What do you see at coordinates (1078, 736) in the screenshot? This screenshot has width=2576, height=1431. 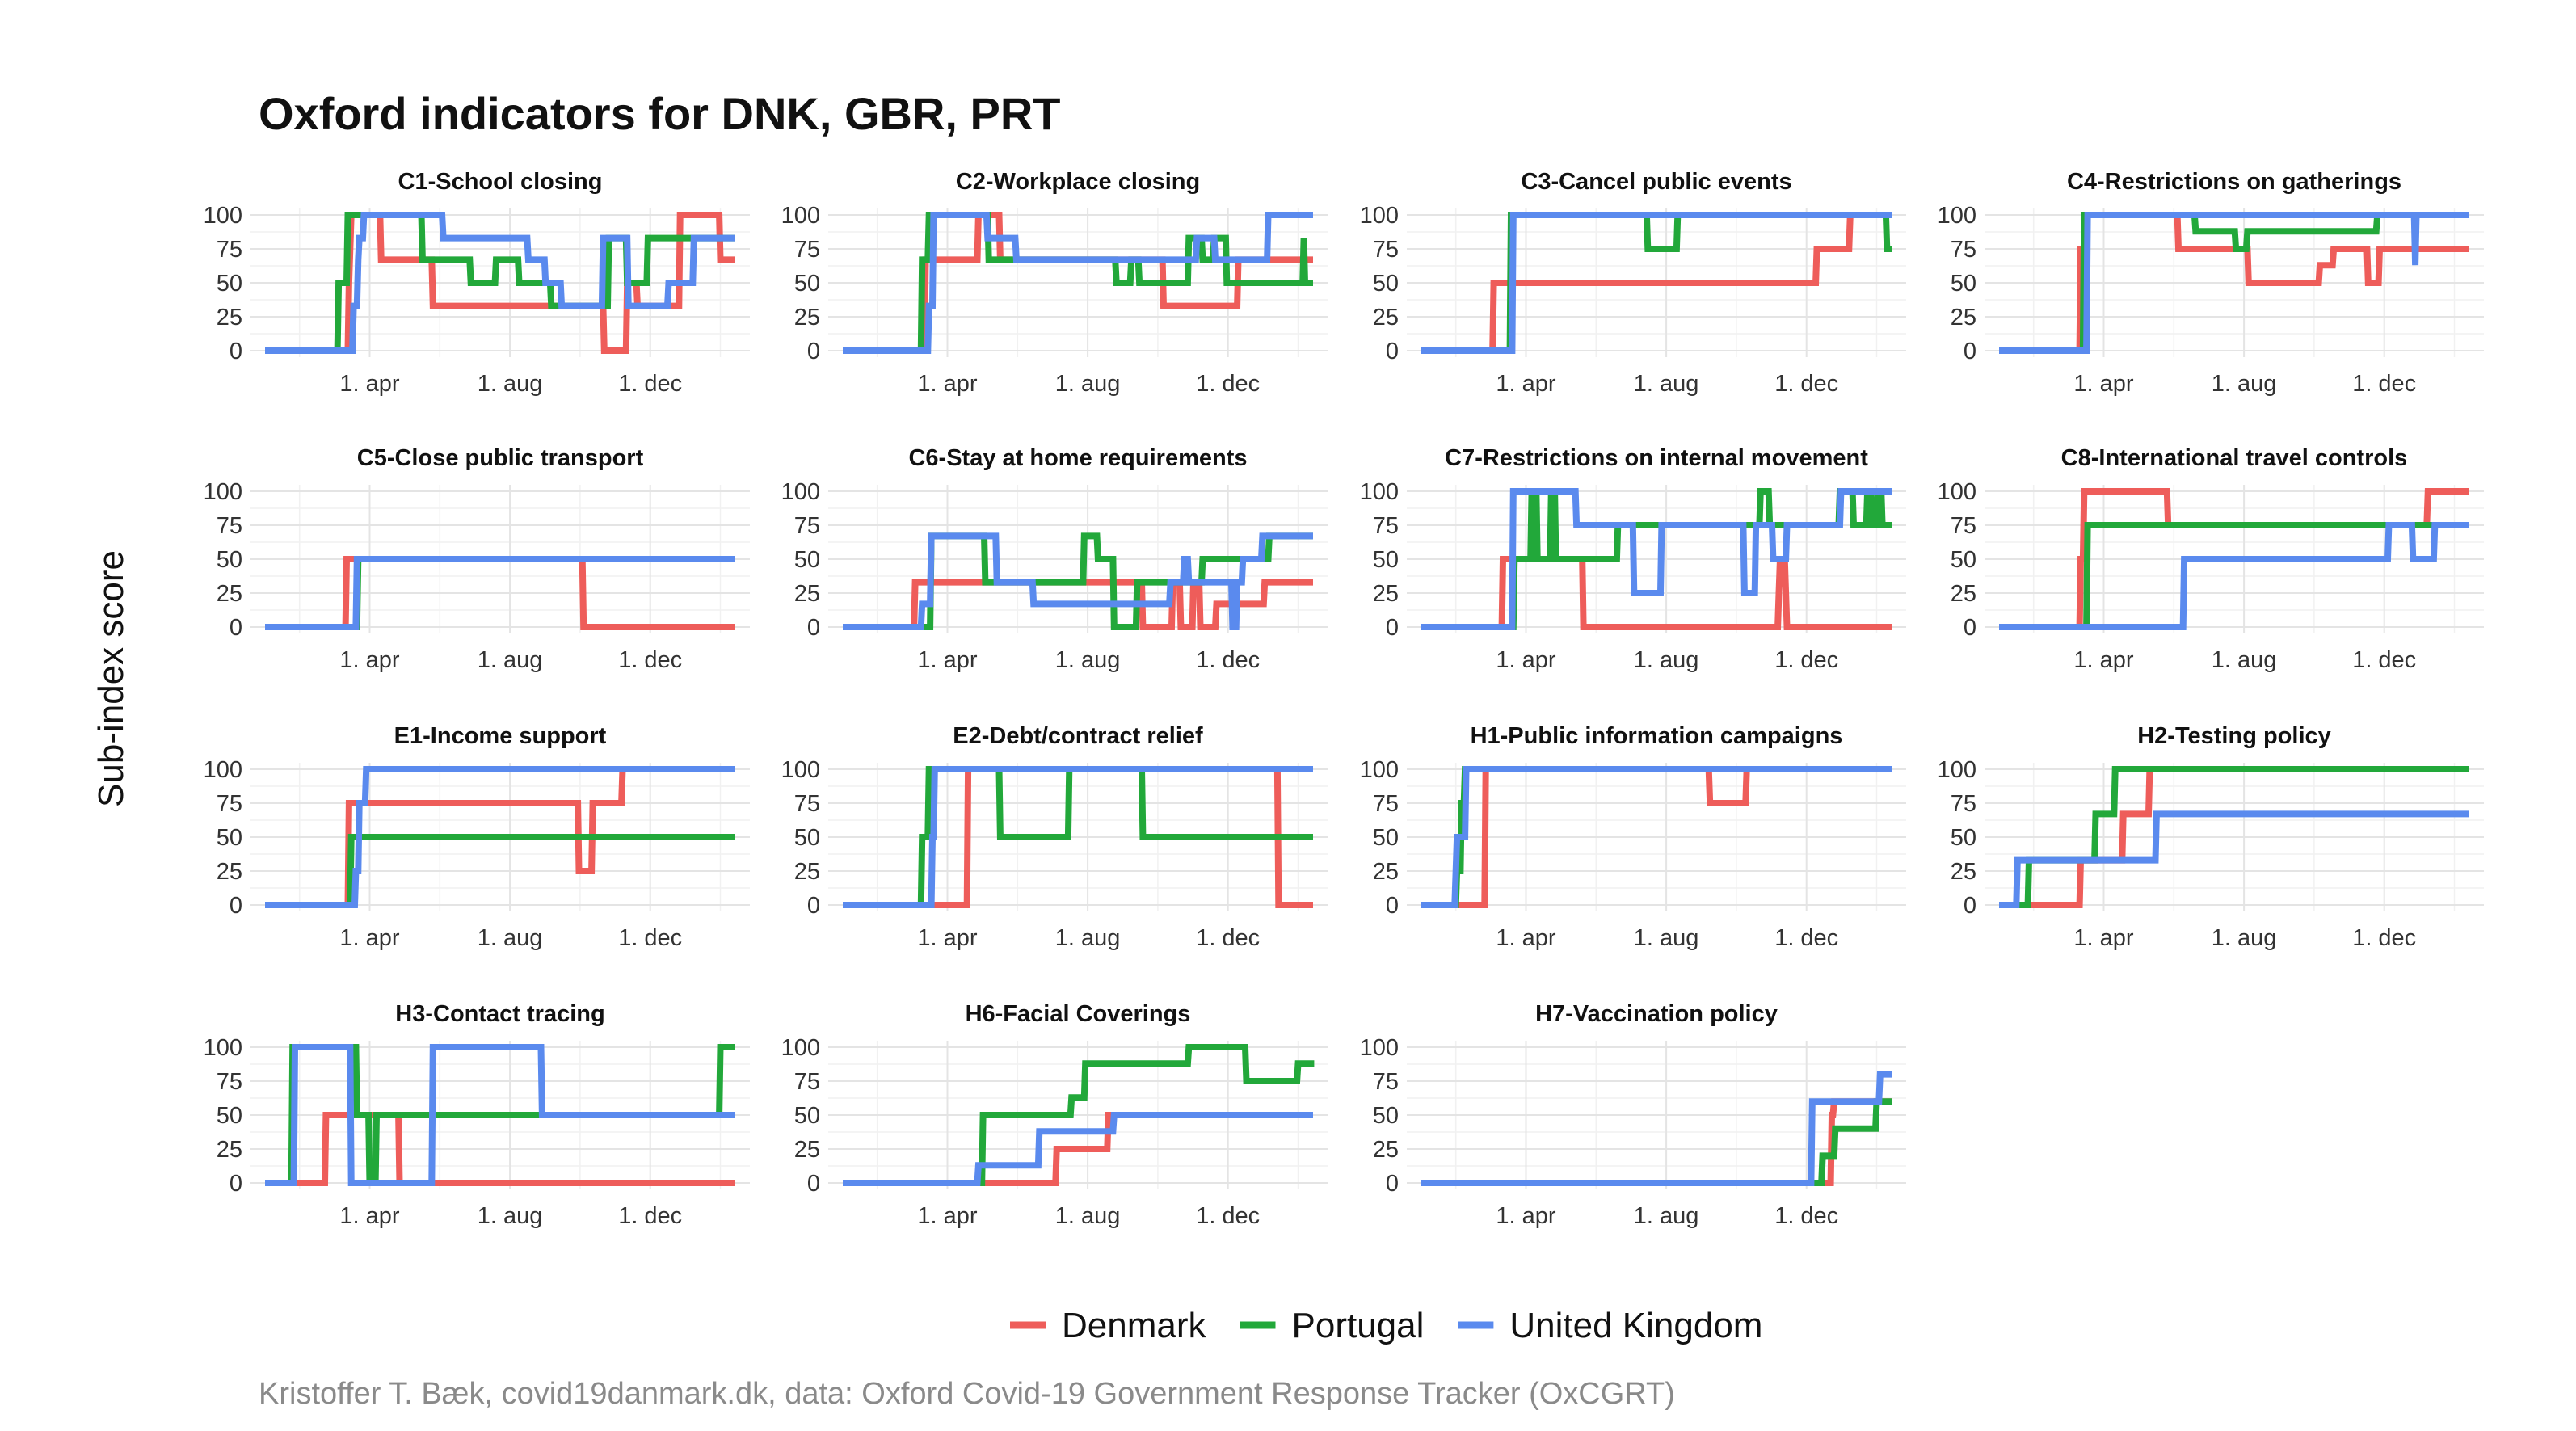 I see `panel-title: E2-Debt/contract relief` at bounding box center [1078, 736].